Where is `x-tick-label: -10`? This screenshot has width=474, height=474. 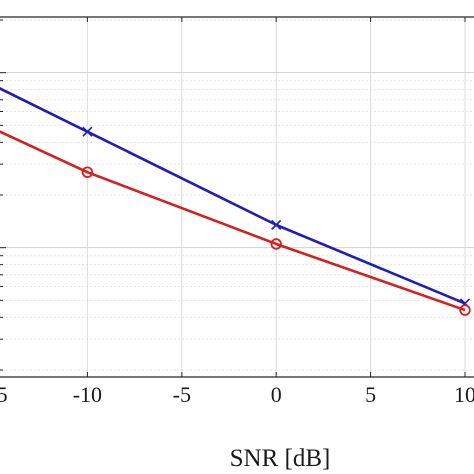
x-tick-label: -10 is located at coordinates (87, 394).